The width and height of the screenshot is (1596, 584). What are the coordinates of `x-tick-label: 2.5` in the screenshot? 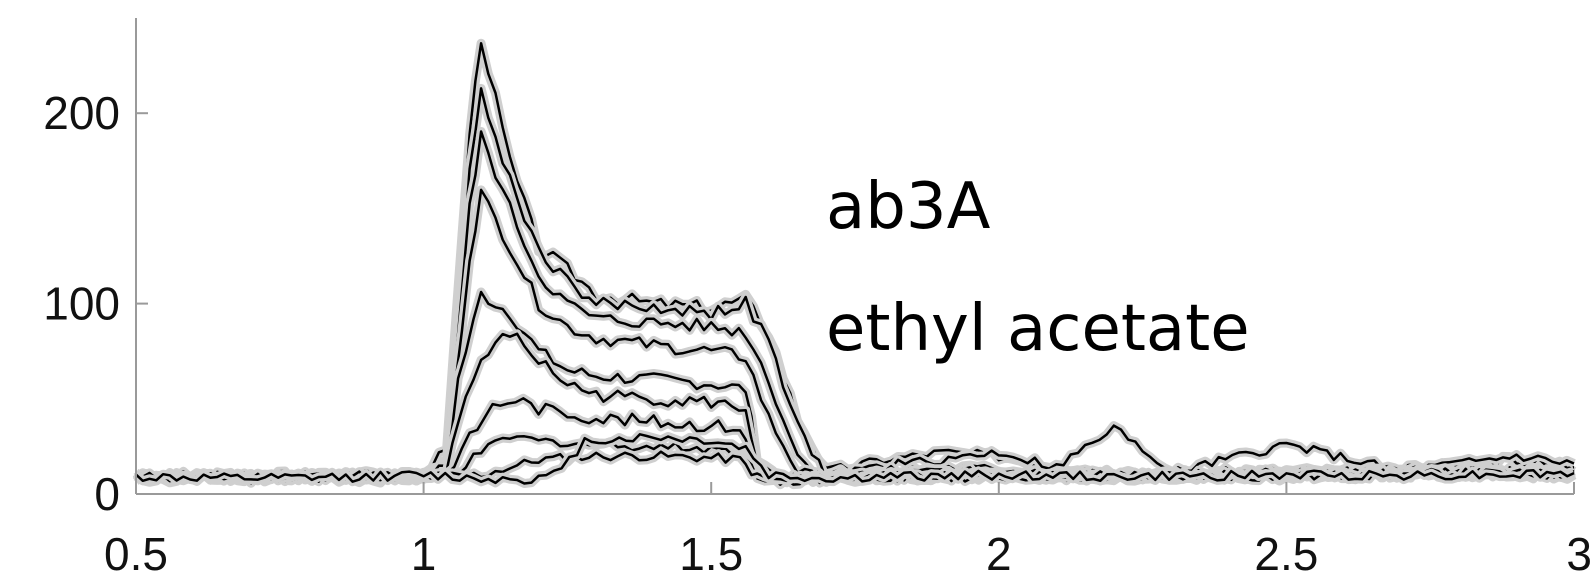 It's located at (1286, 554).